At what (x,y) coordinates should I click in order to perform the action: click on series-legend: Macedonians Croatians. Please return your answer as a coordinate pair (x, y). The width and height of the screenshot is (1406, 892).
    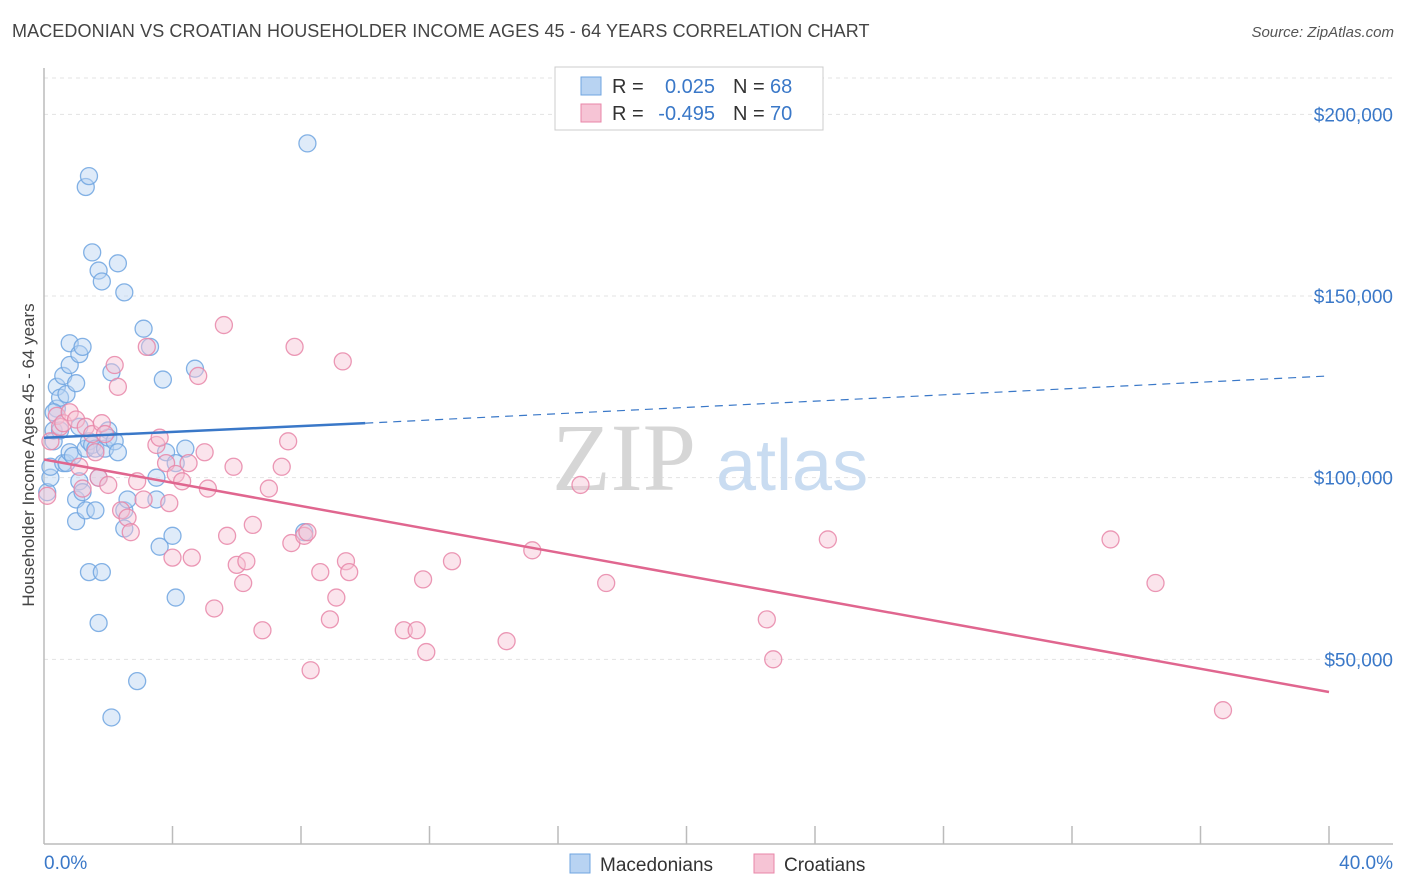
    Looking at the image, I should click on (717, 864).